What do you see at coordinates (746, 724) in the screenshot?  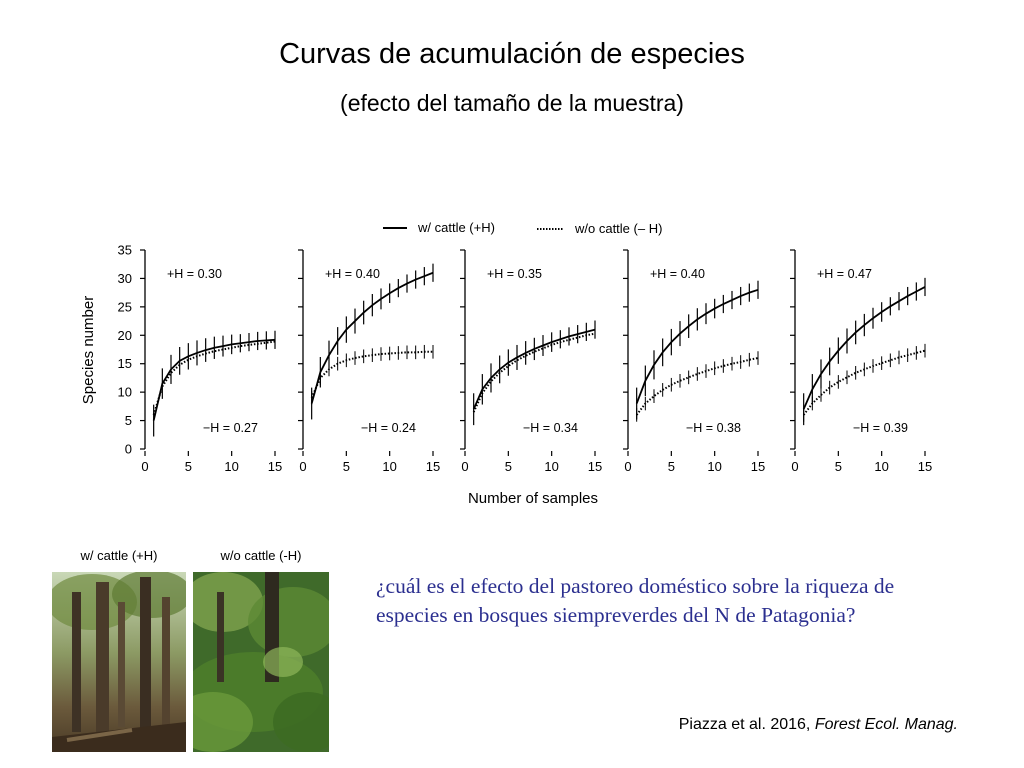 I see `citation-authors: Piazza et al. 2016,` at bounding box center [746, 724].